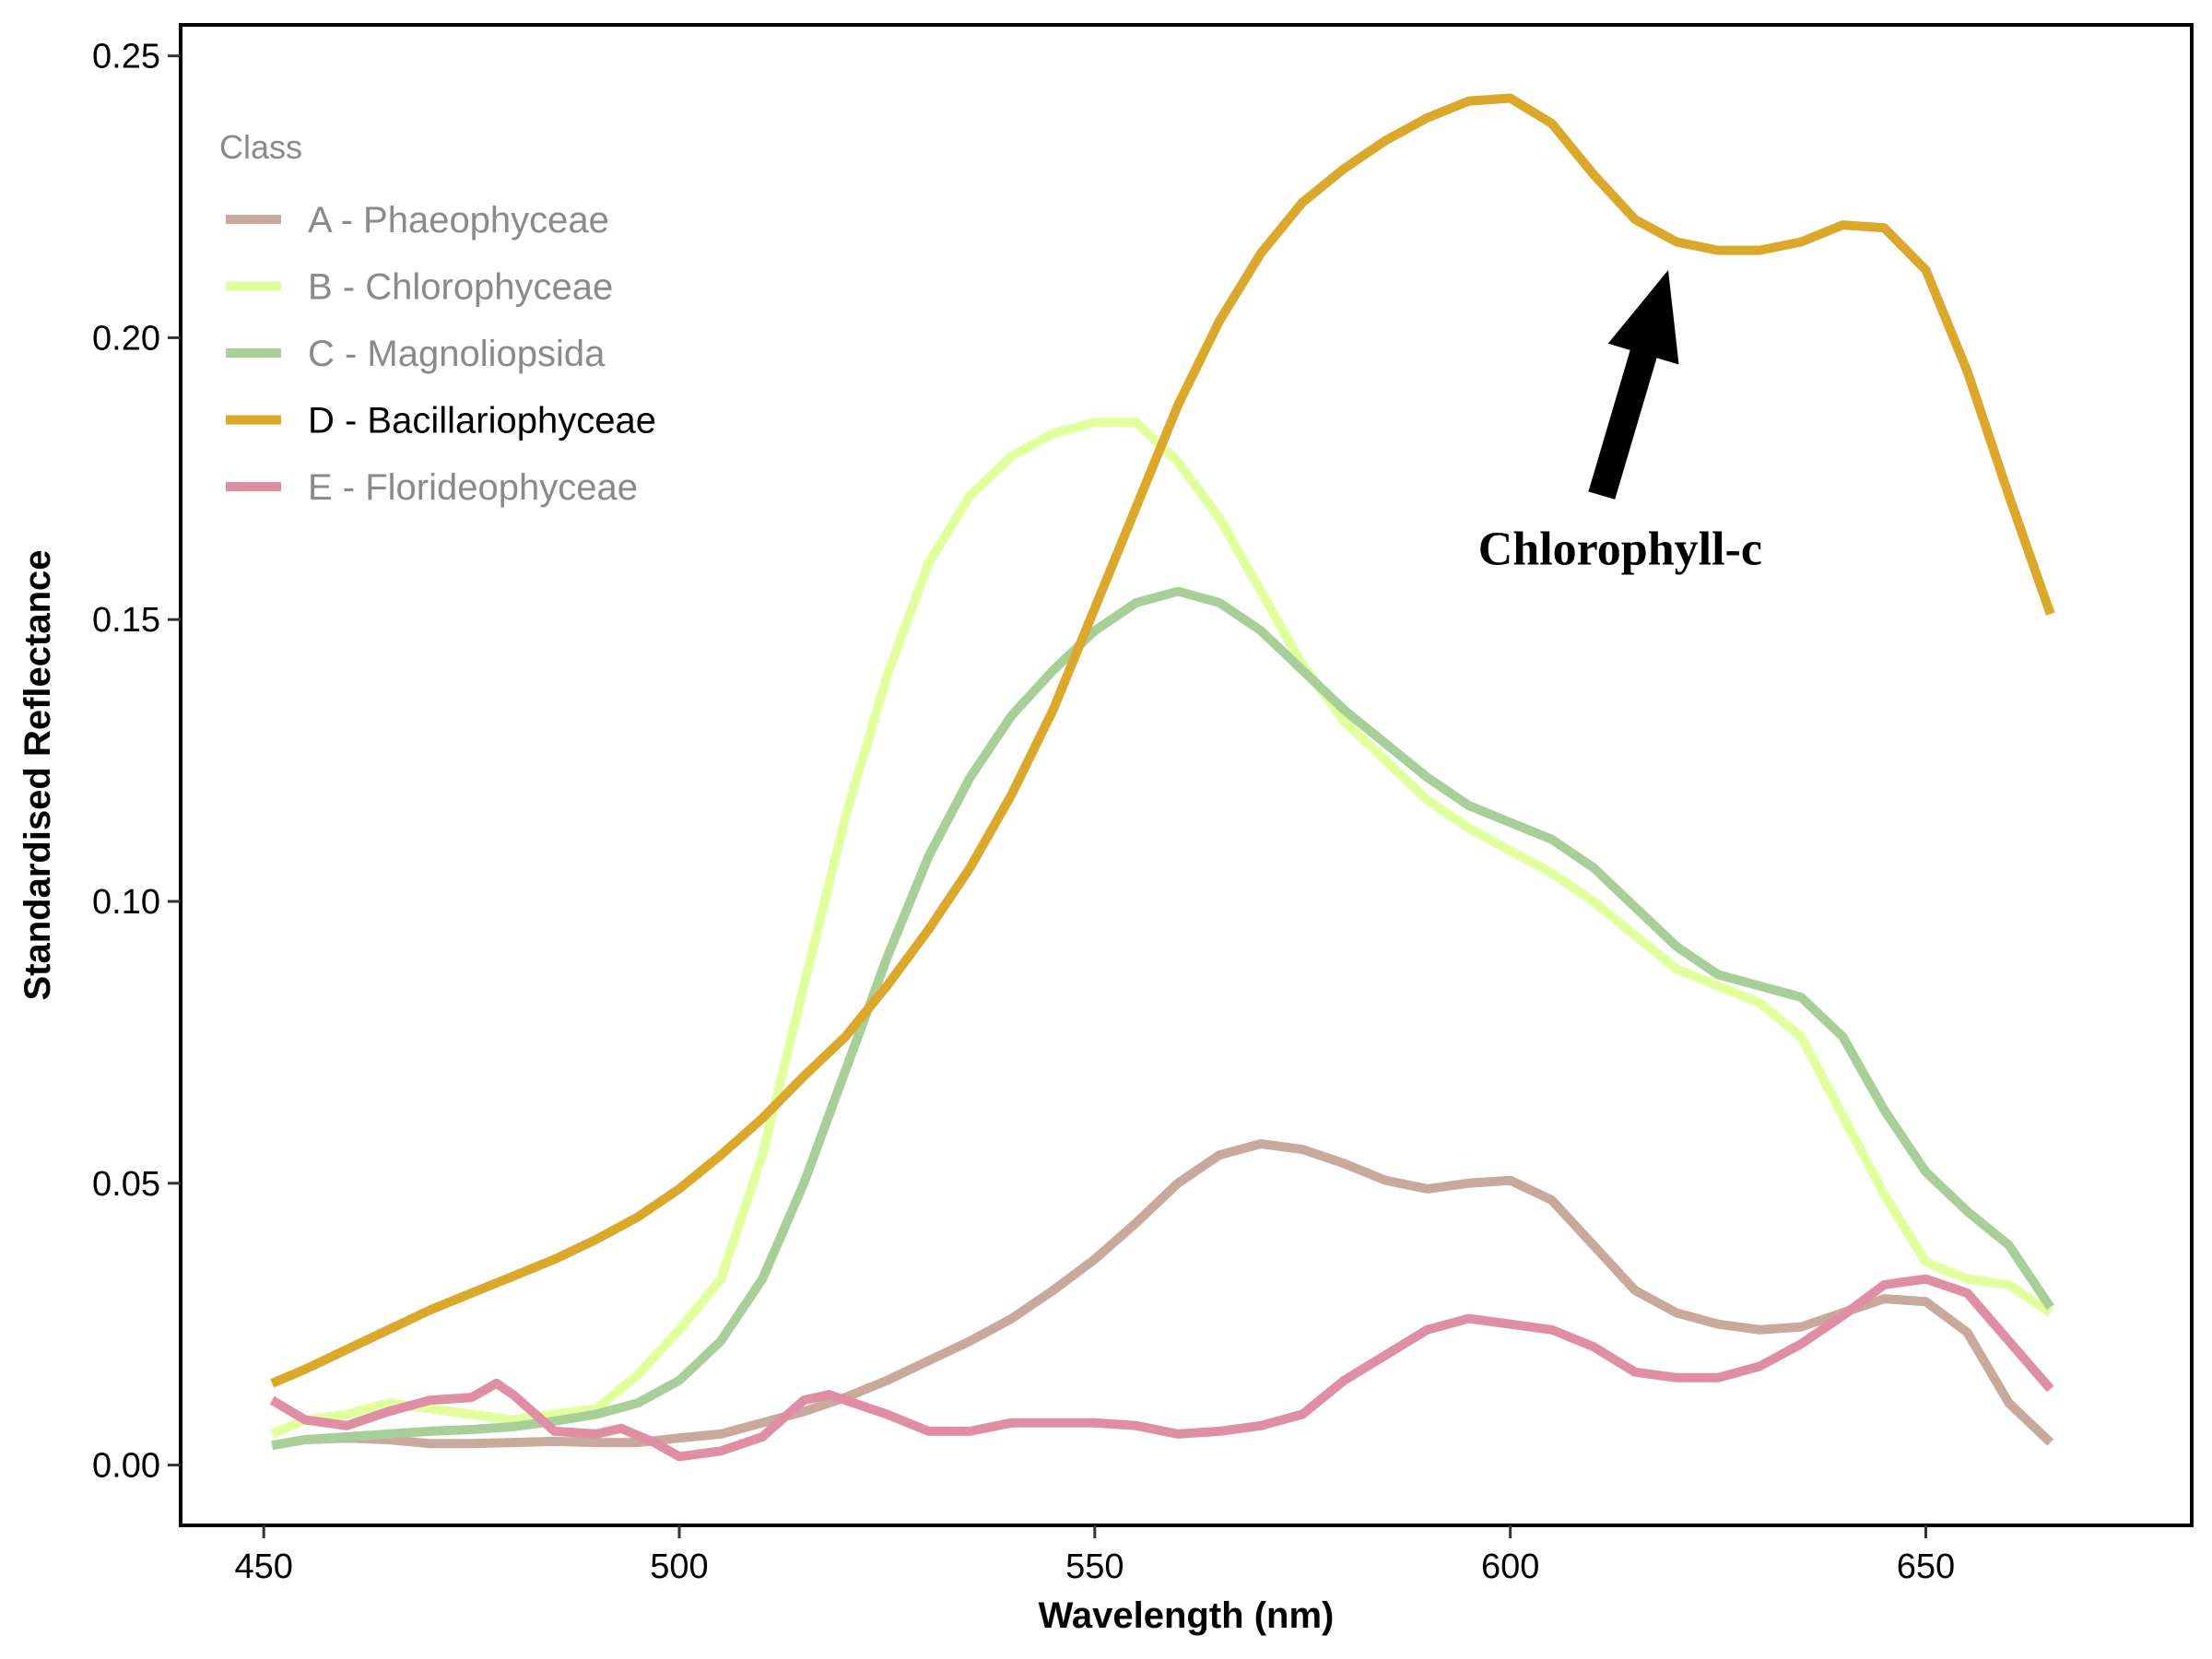 The image size is (2212, 1659). Describe the element at coordinates (679, 1566) in the screenshot. I see `x-tick-label: 500` at that location.